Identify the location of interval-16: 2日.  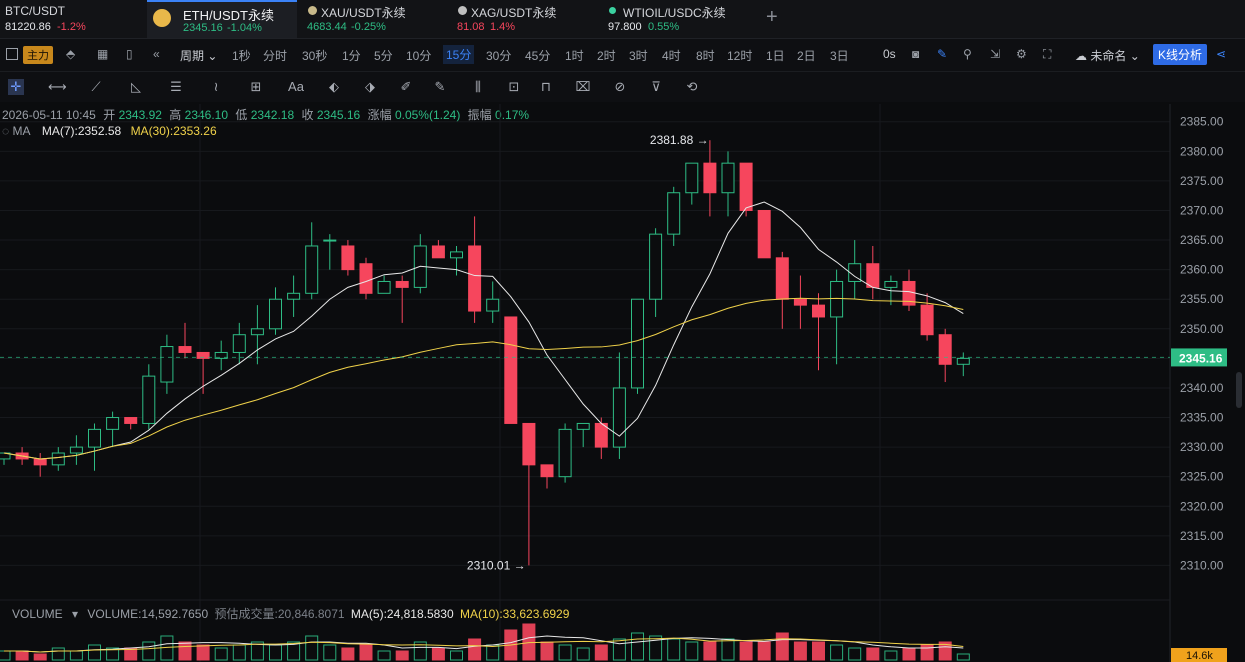
(806, 56).